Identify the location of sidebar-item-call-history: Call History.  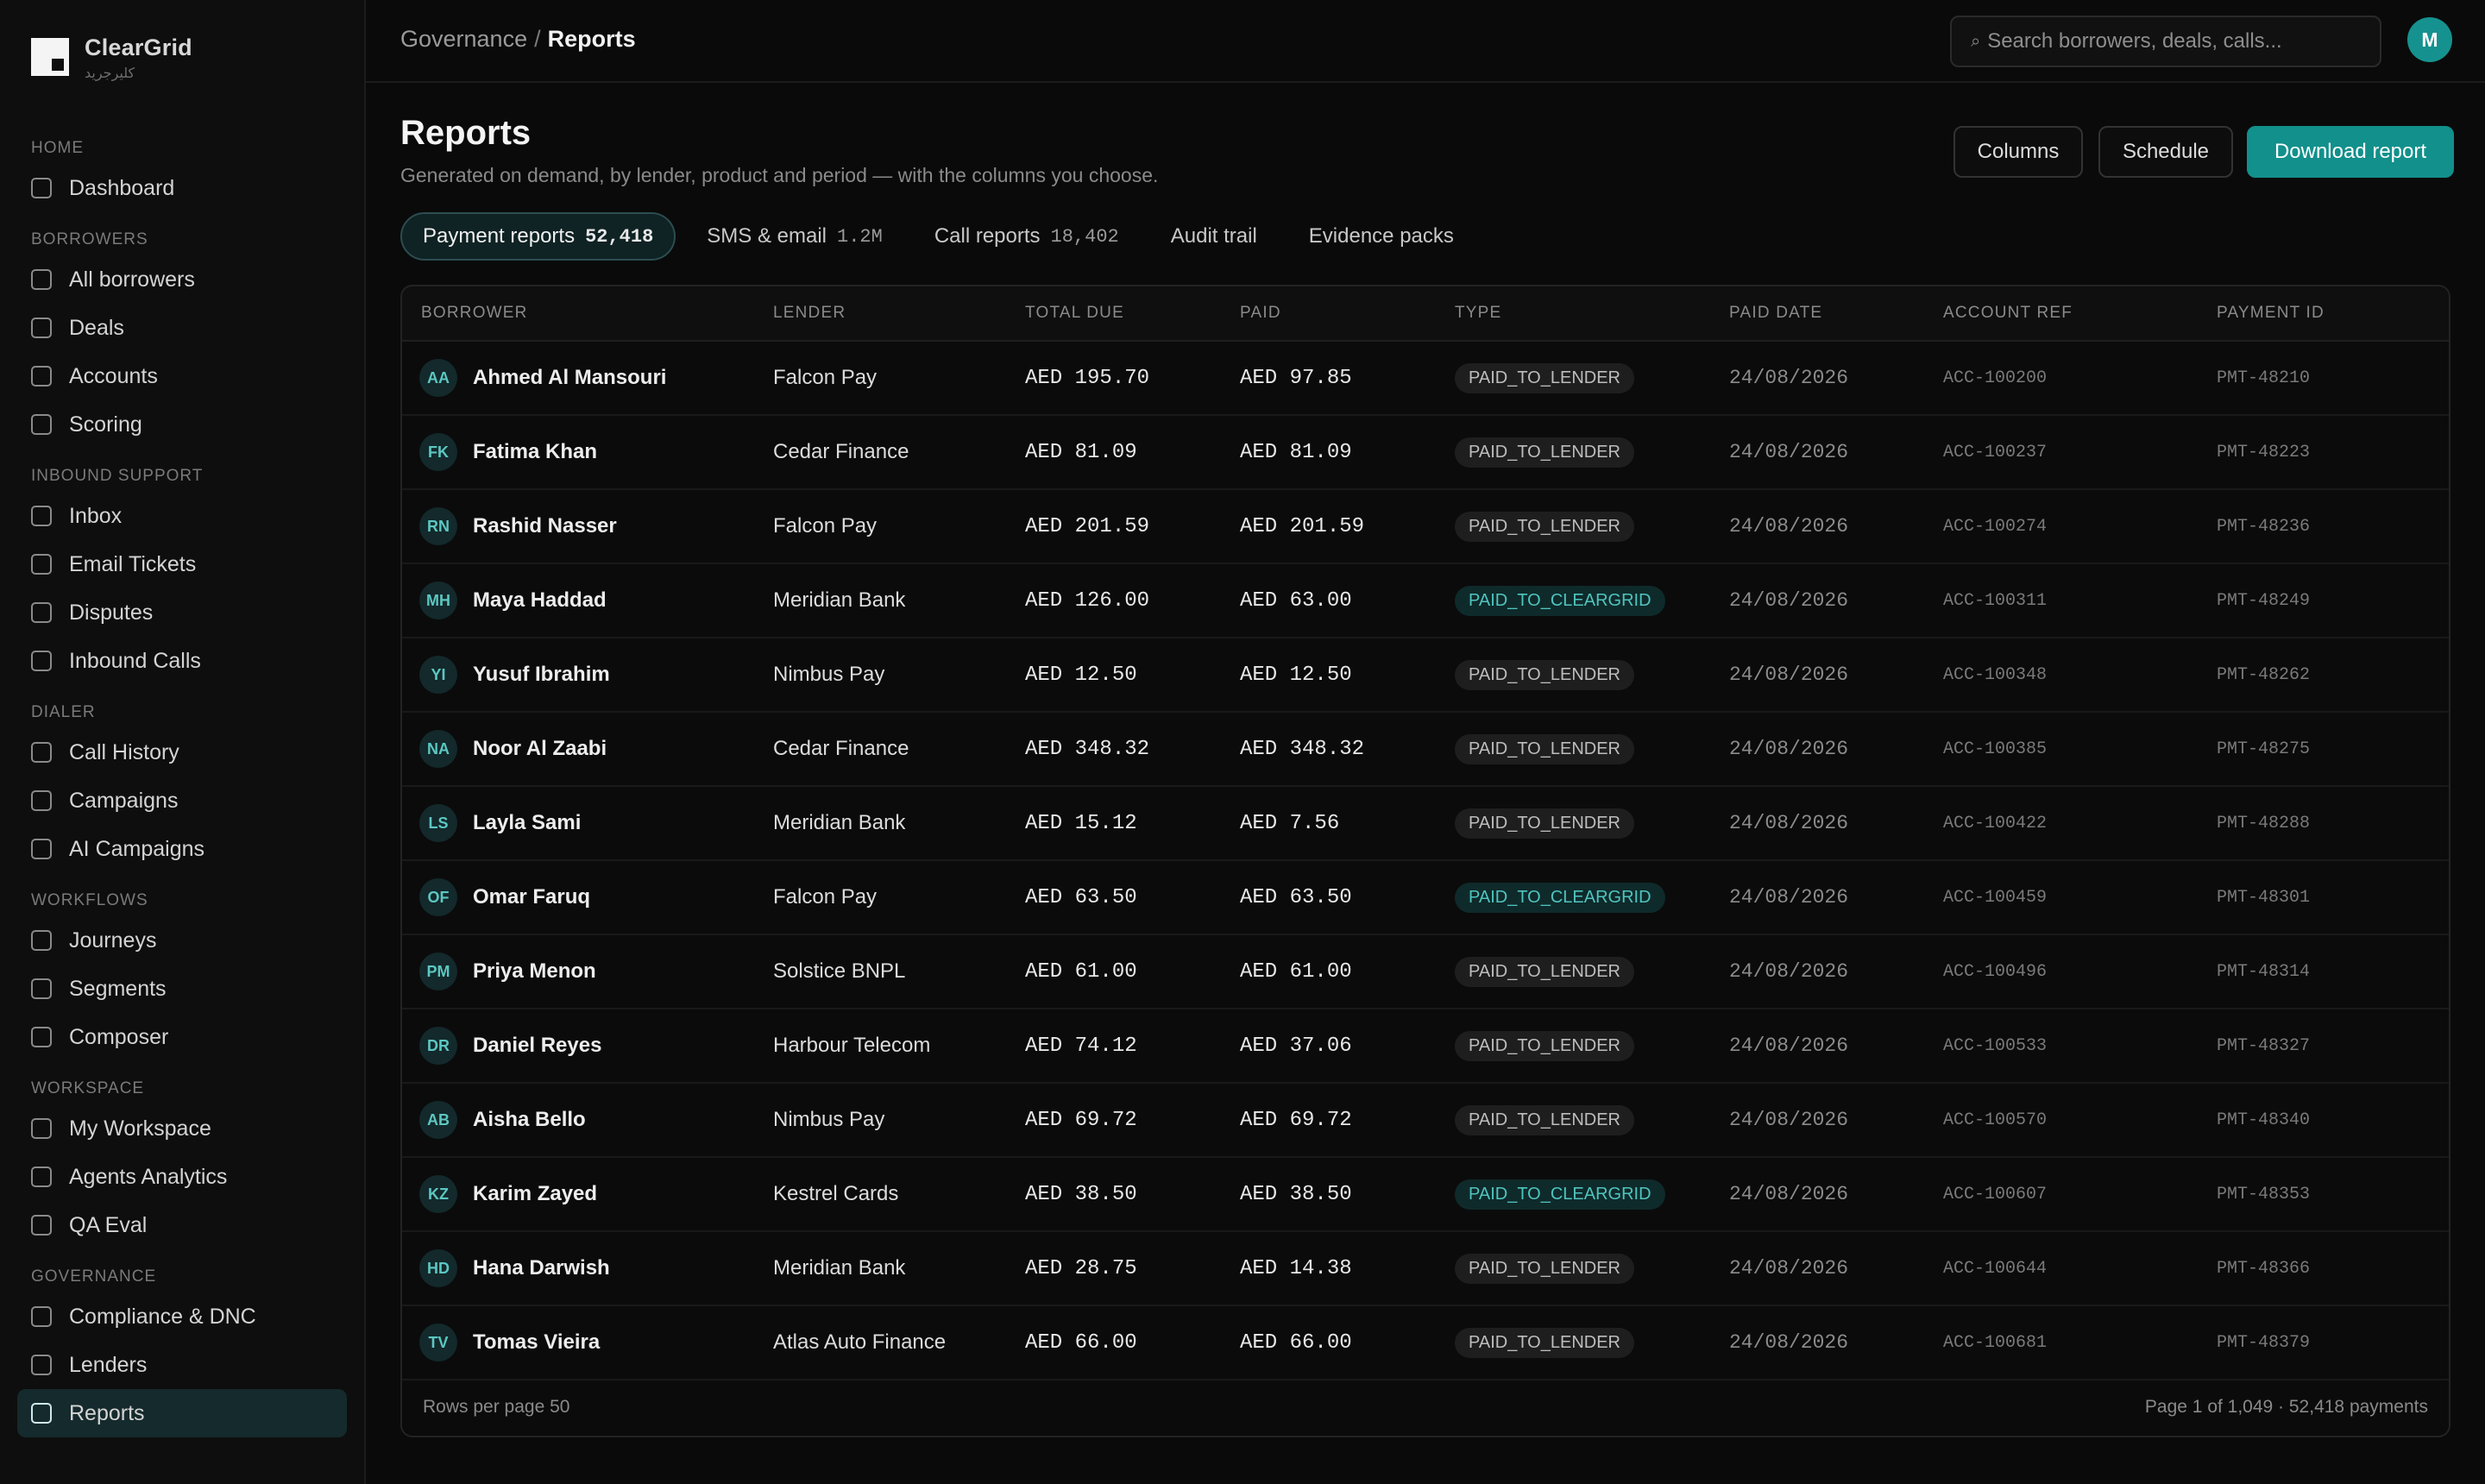
(182, 752).